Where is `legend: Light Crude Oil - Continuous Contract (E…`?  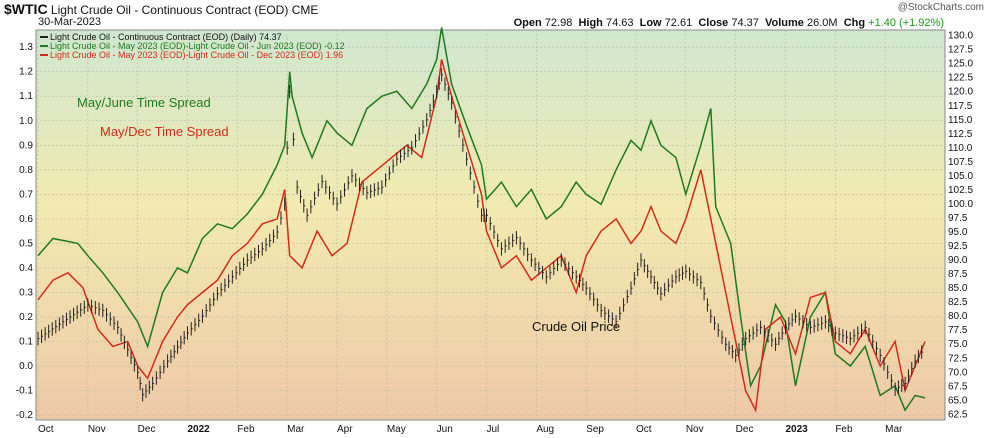
legend: Light Crude Oil - Continuous Contract (E… is located at coordinates (192, 46).